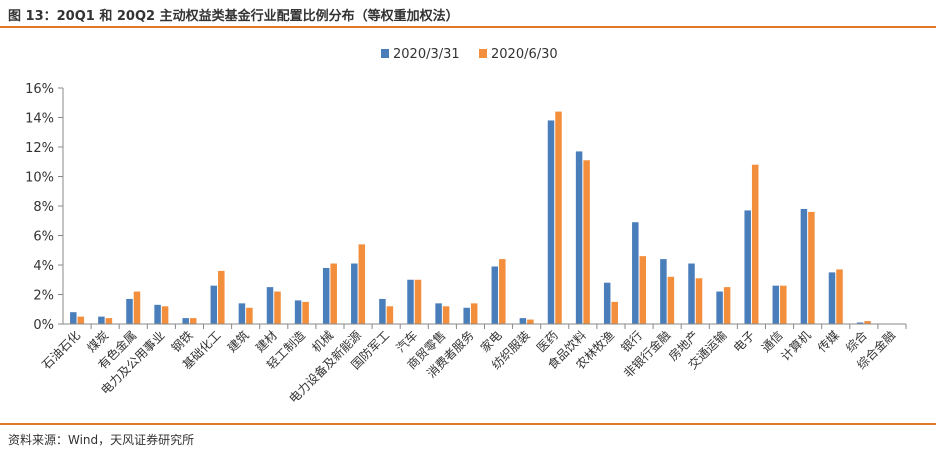  Describe the element at coordinates (43, 325) in the screenshot. I see `y-tick-label: 0%` at that location.